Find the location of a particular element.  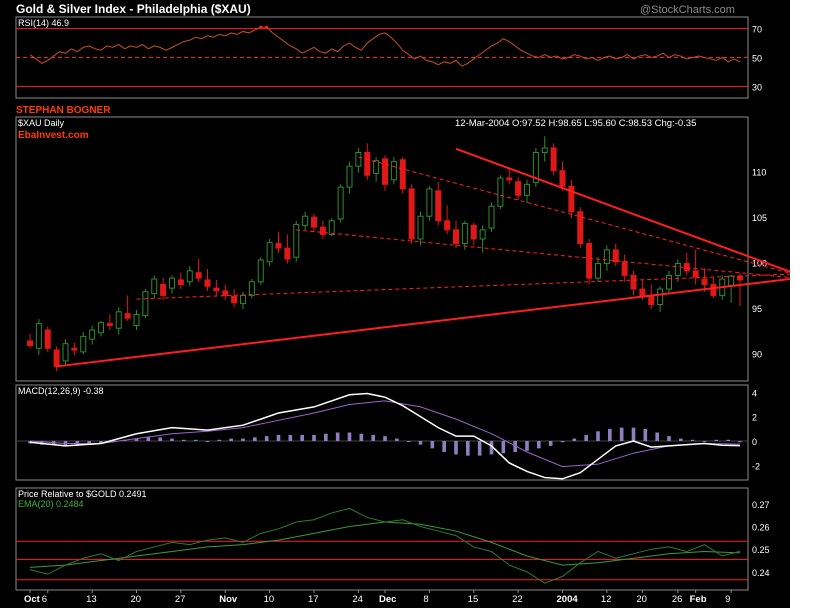

x-tick-label: 2004 is located at coordinates (568, 599).